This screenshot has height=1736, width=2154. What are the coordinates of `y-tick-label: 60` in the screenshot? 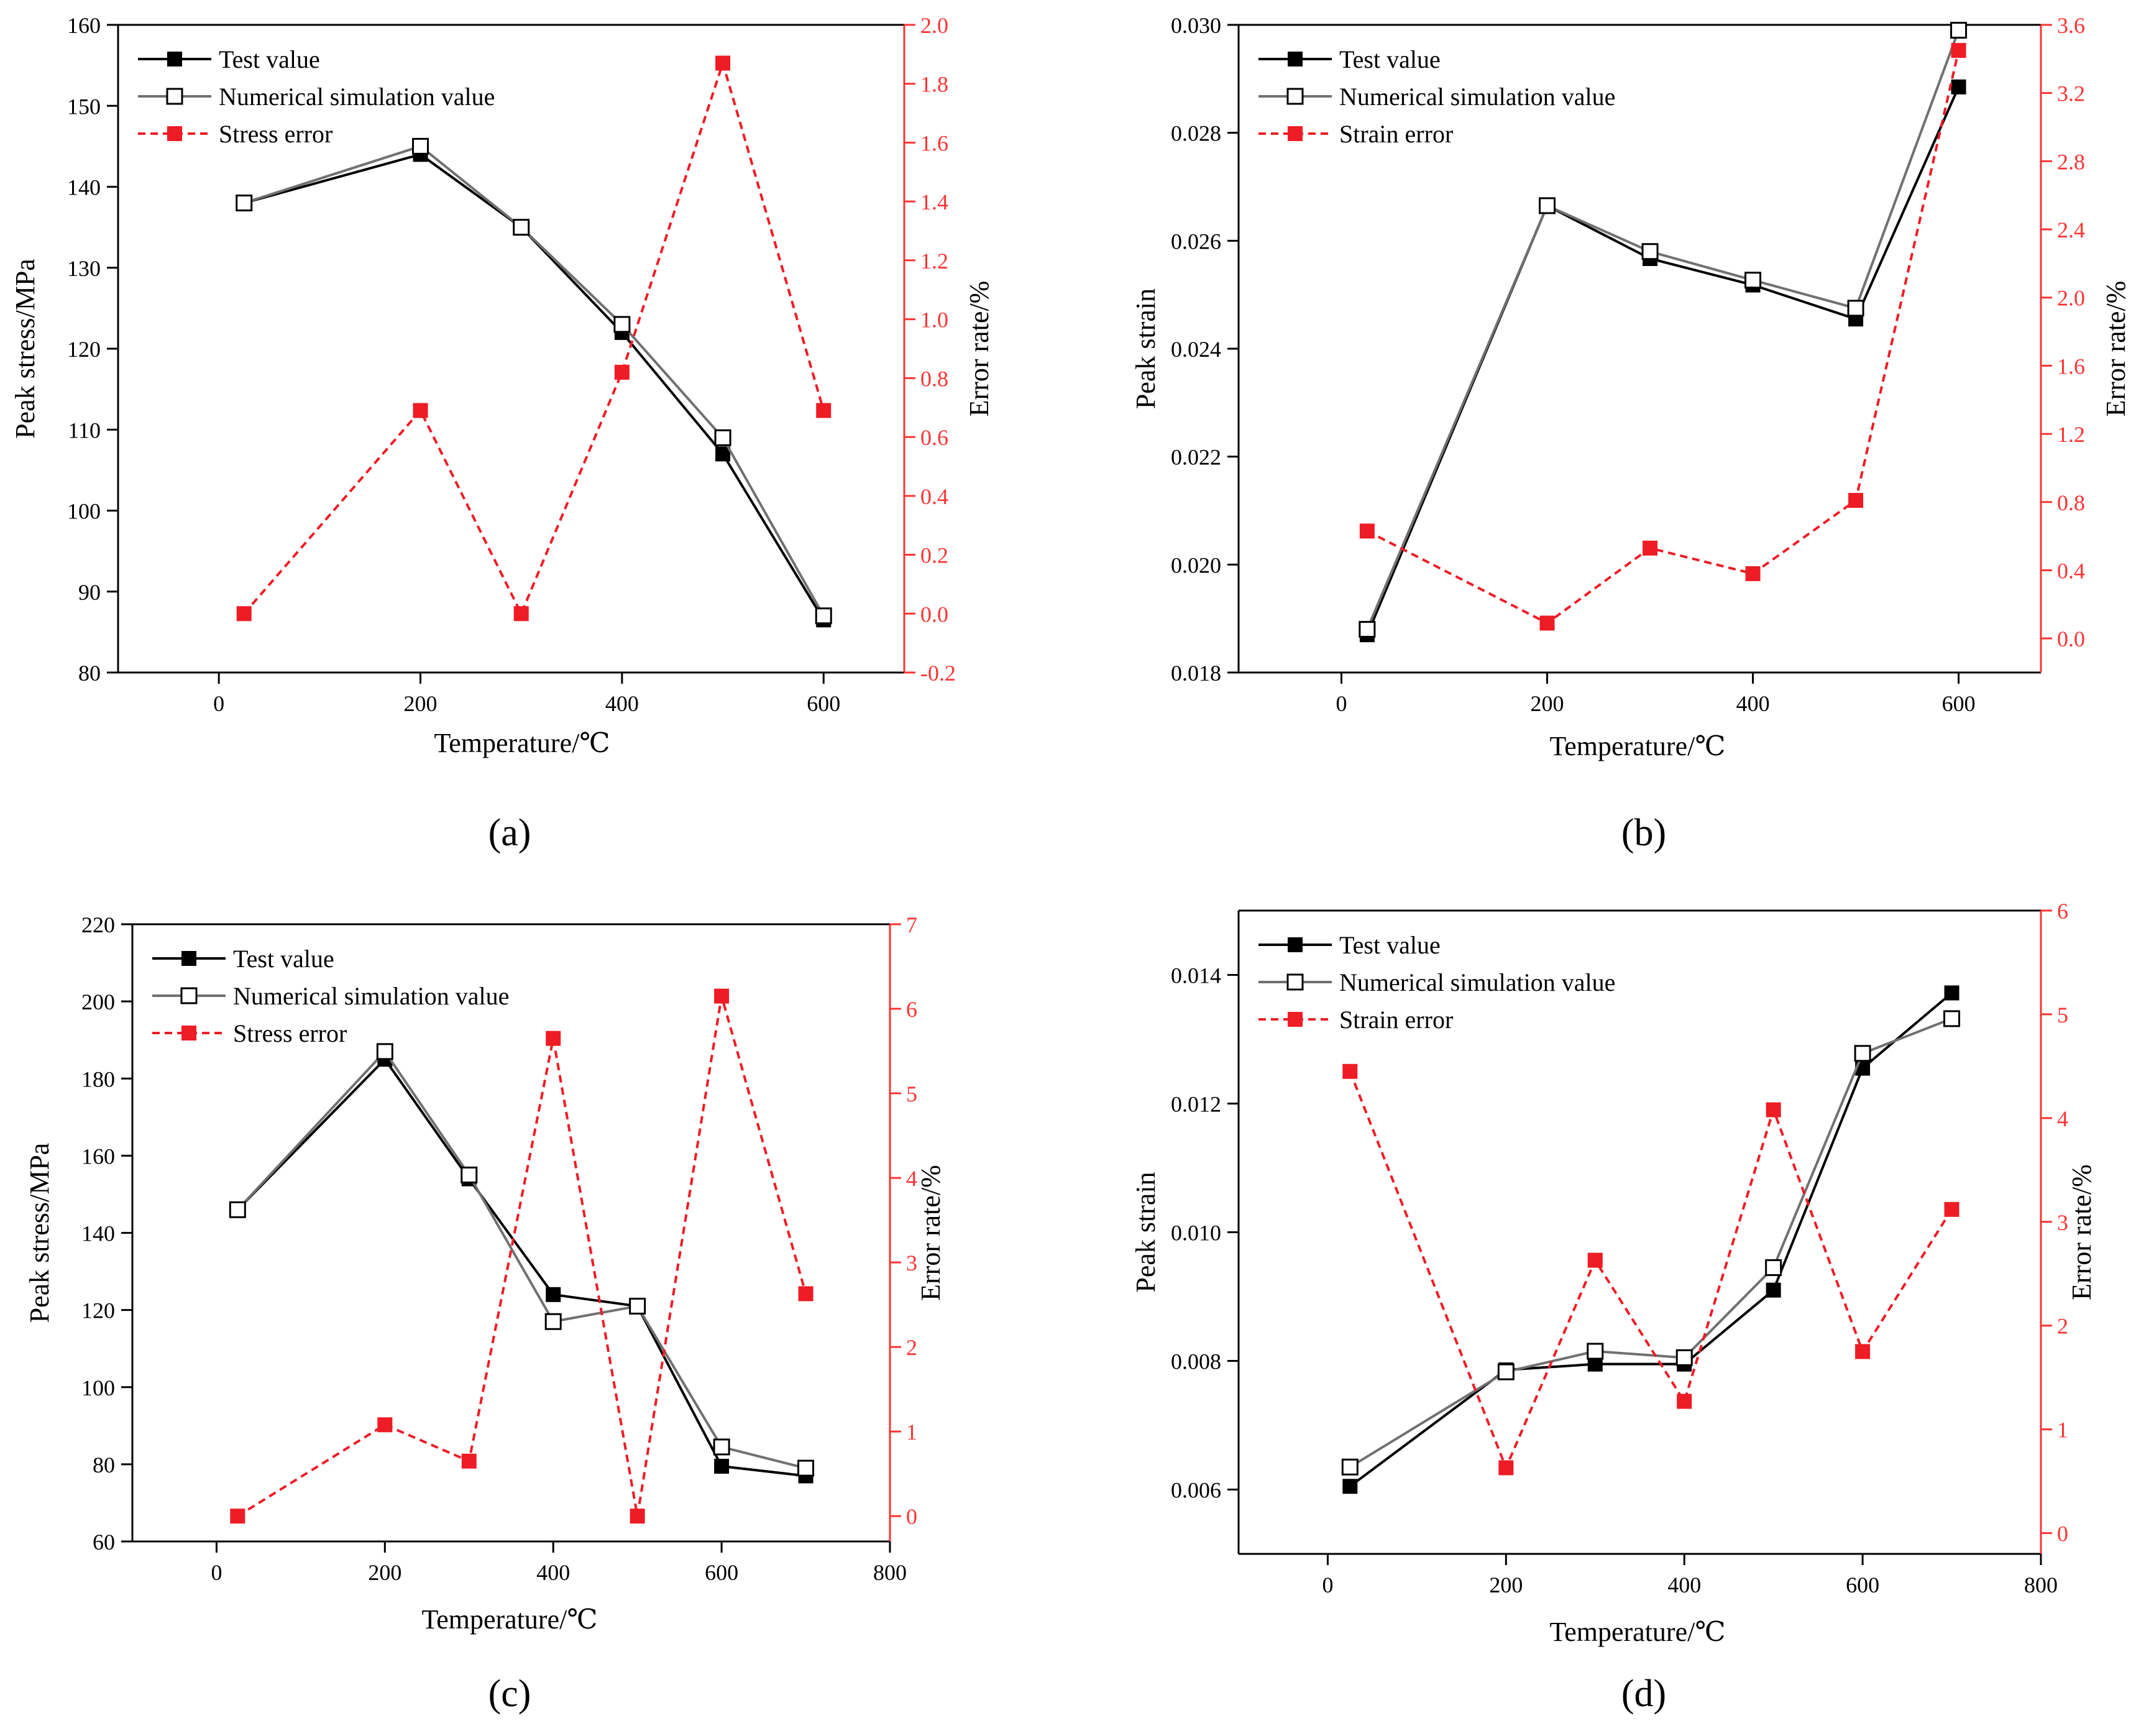 It's located at (104, 1542).